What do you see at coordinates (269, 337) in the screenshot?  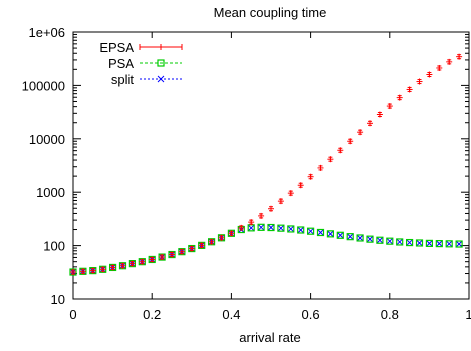 I see `x-axis-label: arrival rate` at bounding box center [269, 337].